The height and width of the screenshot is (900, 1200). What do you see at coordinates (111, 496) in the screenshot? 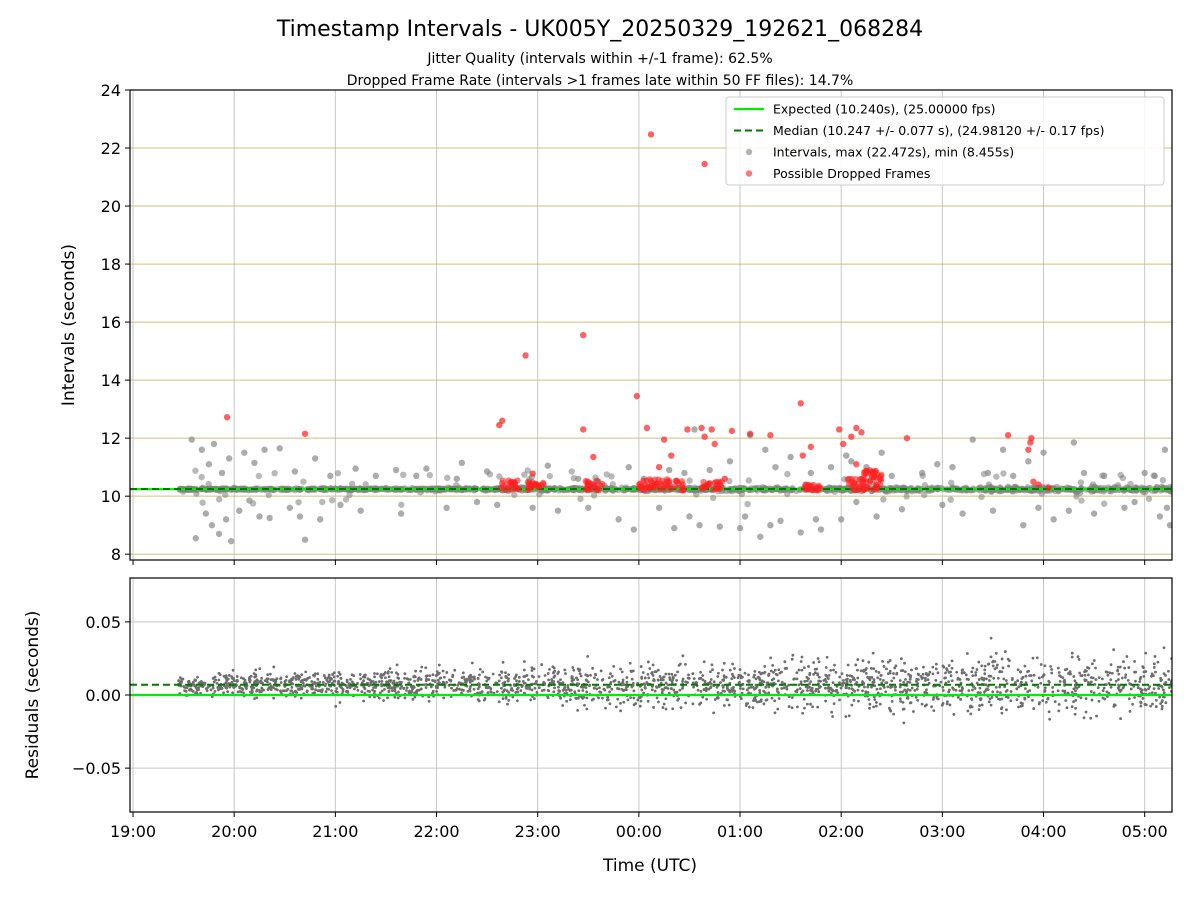
I see `top-ytick-label: 10` at bounding box center [111, 496].